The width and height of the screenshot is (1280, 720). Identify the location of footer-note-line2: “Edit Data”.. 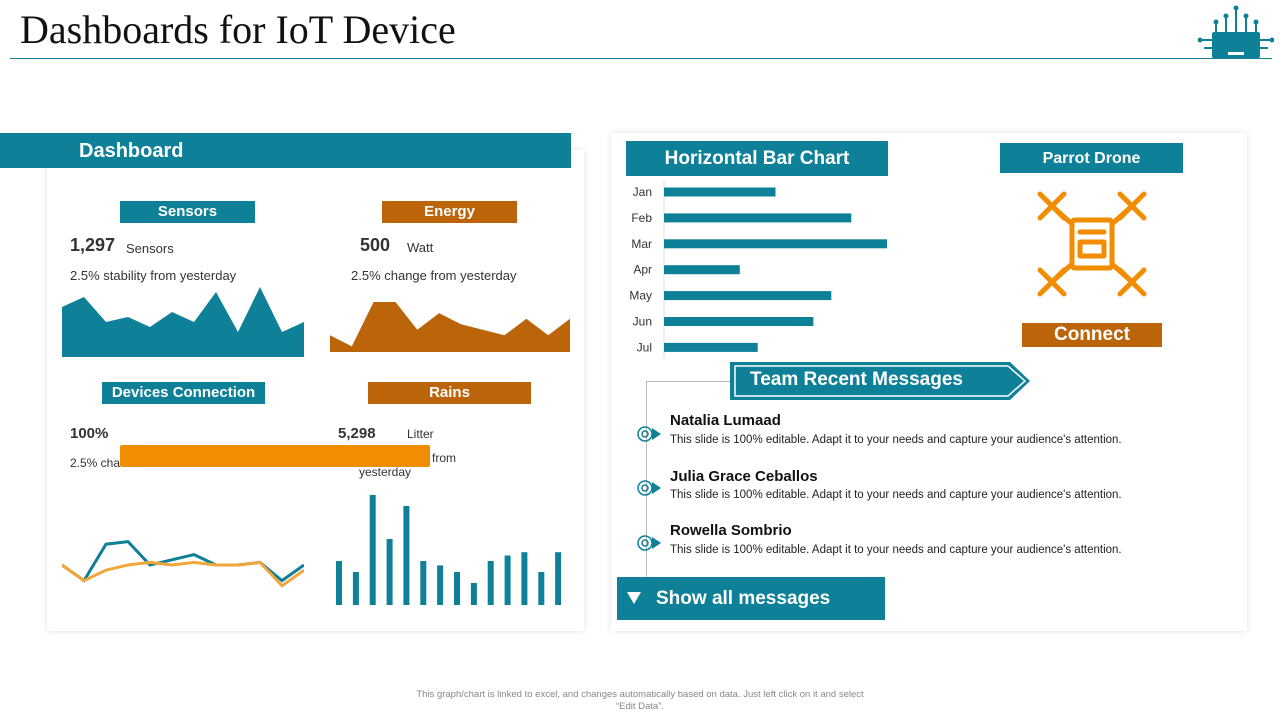
(640, 706).